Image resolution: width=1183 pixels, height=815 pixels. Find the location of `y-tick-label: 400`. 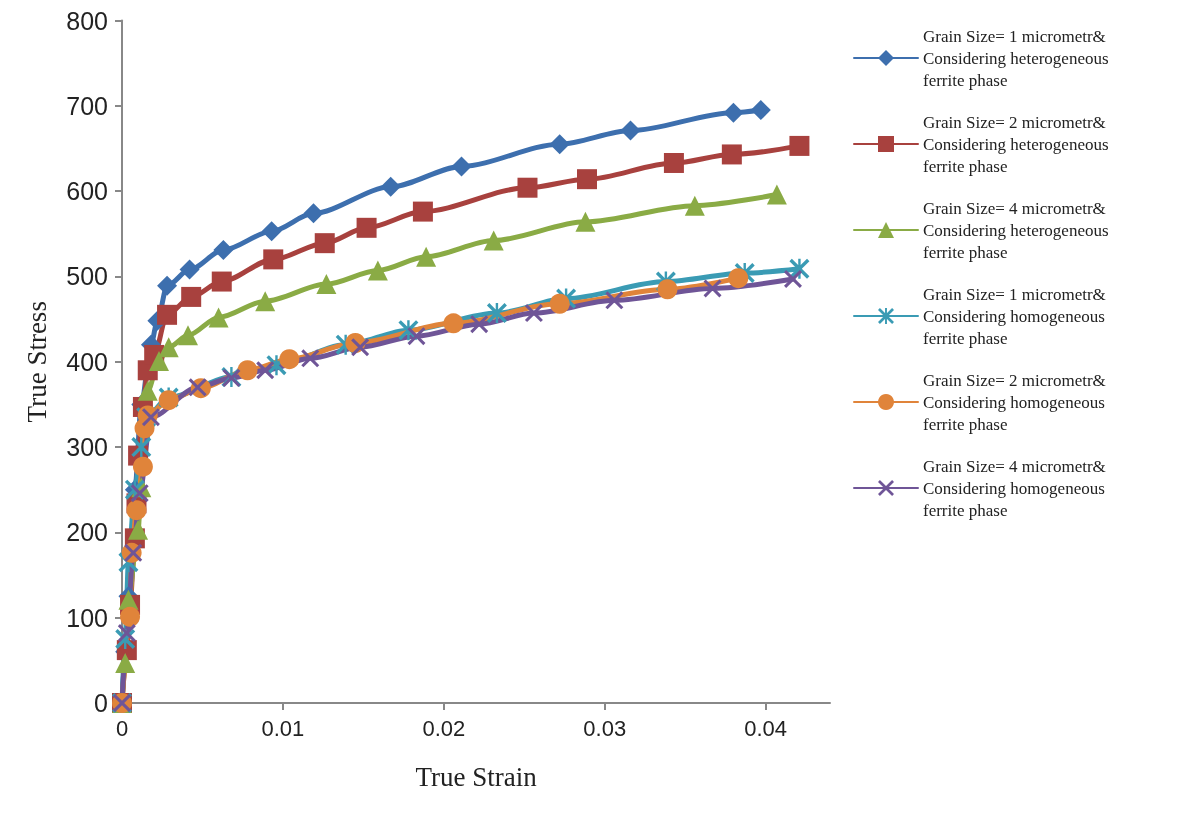

y-tick-label: 400 is located at coordinates (87, 361).